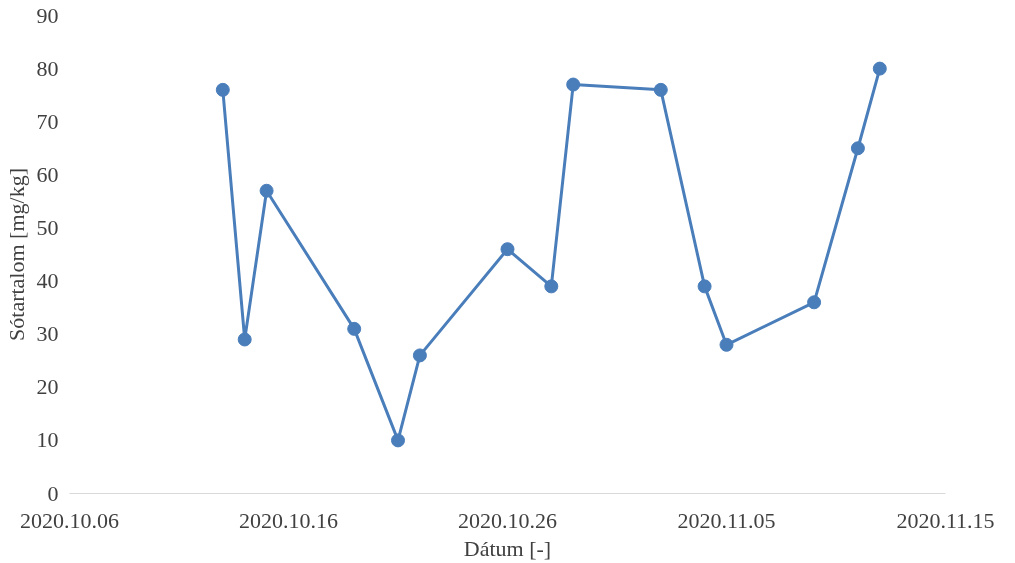  Describe the element at coordinates (47, 174) in the screenshot. I see `y-tick-label: 60` at that location.